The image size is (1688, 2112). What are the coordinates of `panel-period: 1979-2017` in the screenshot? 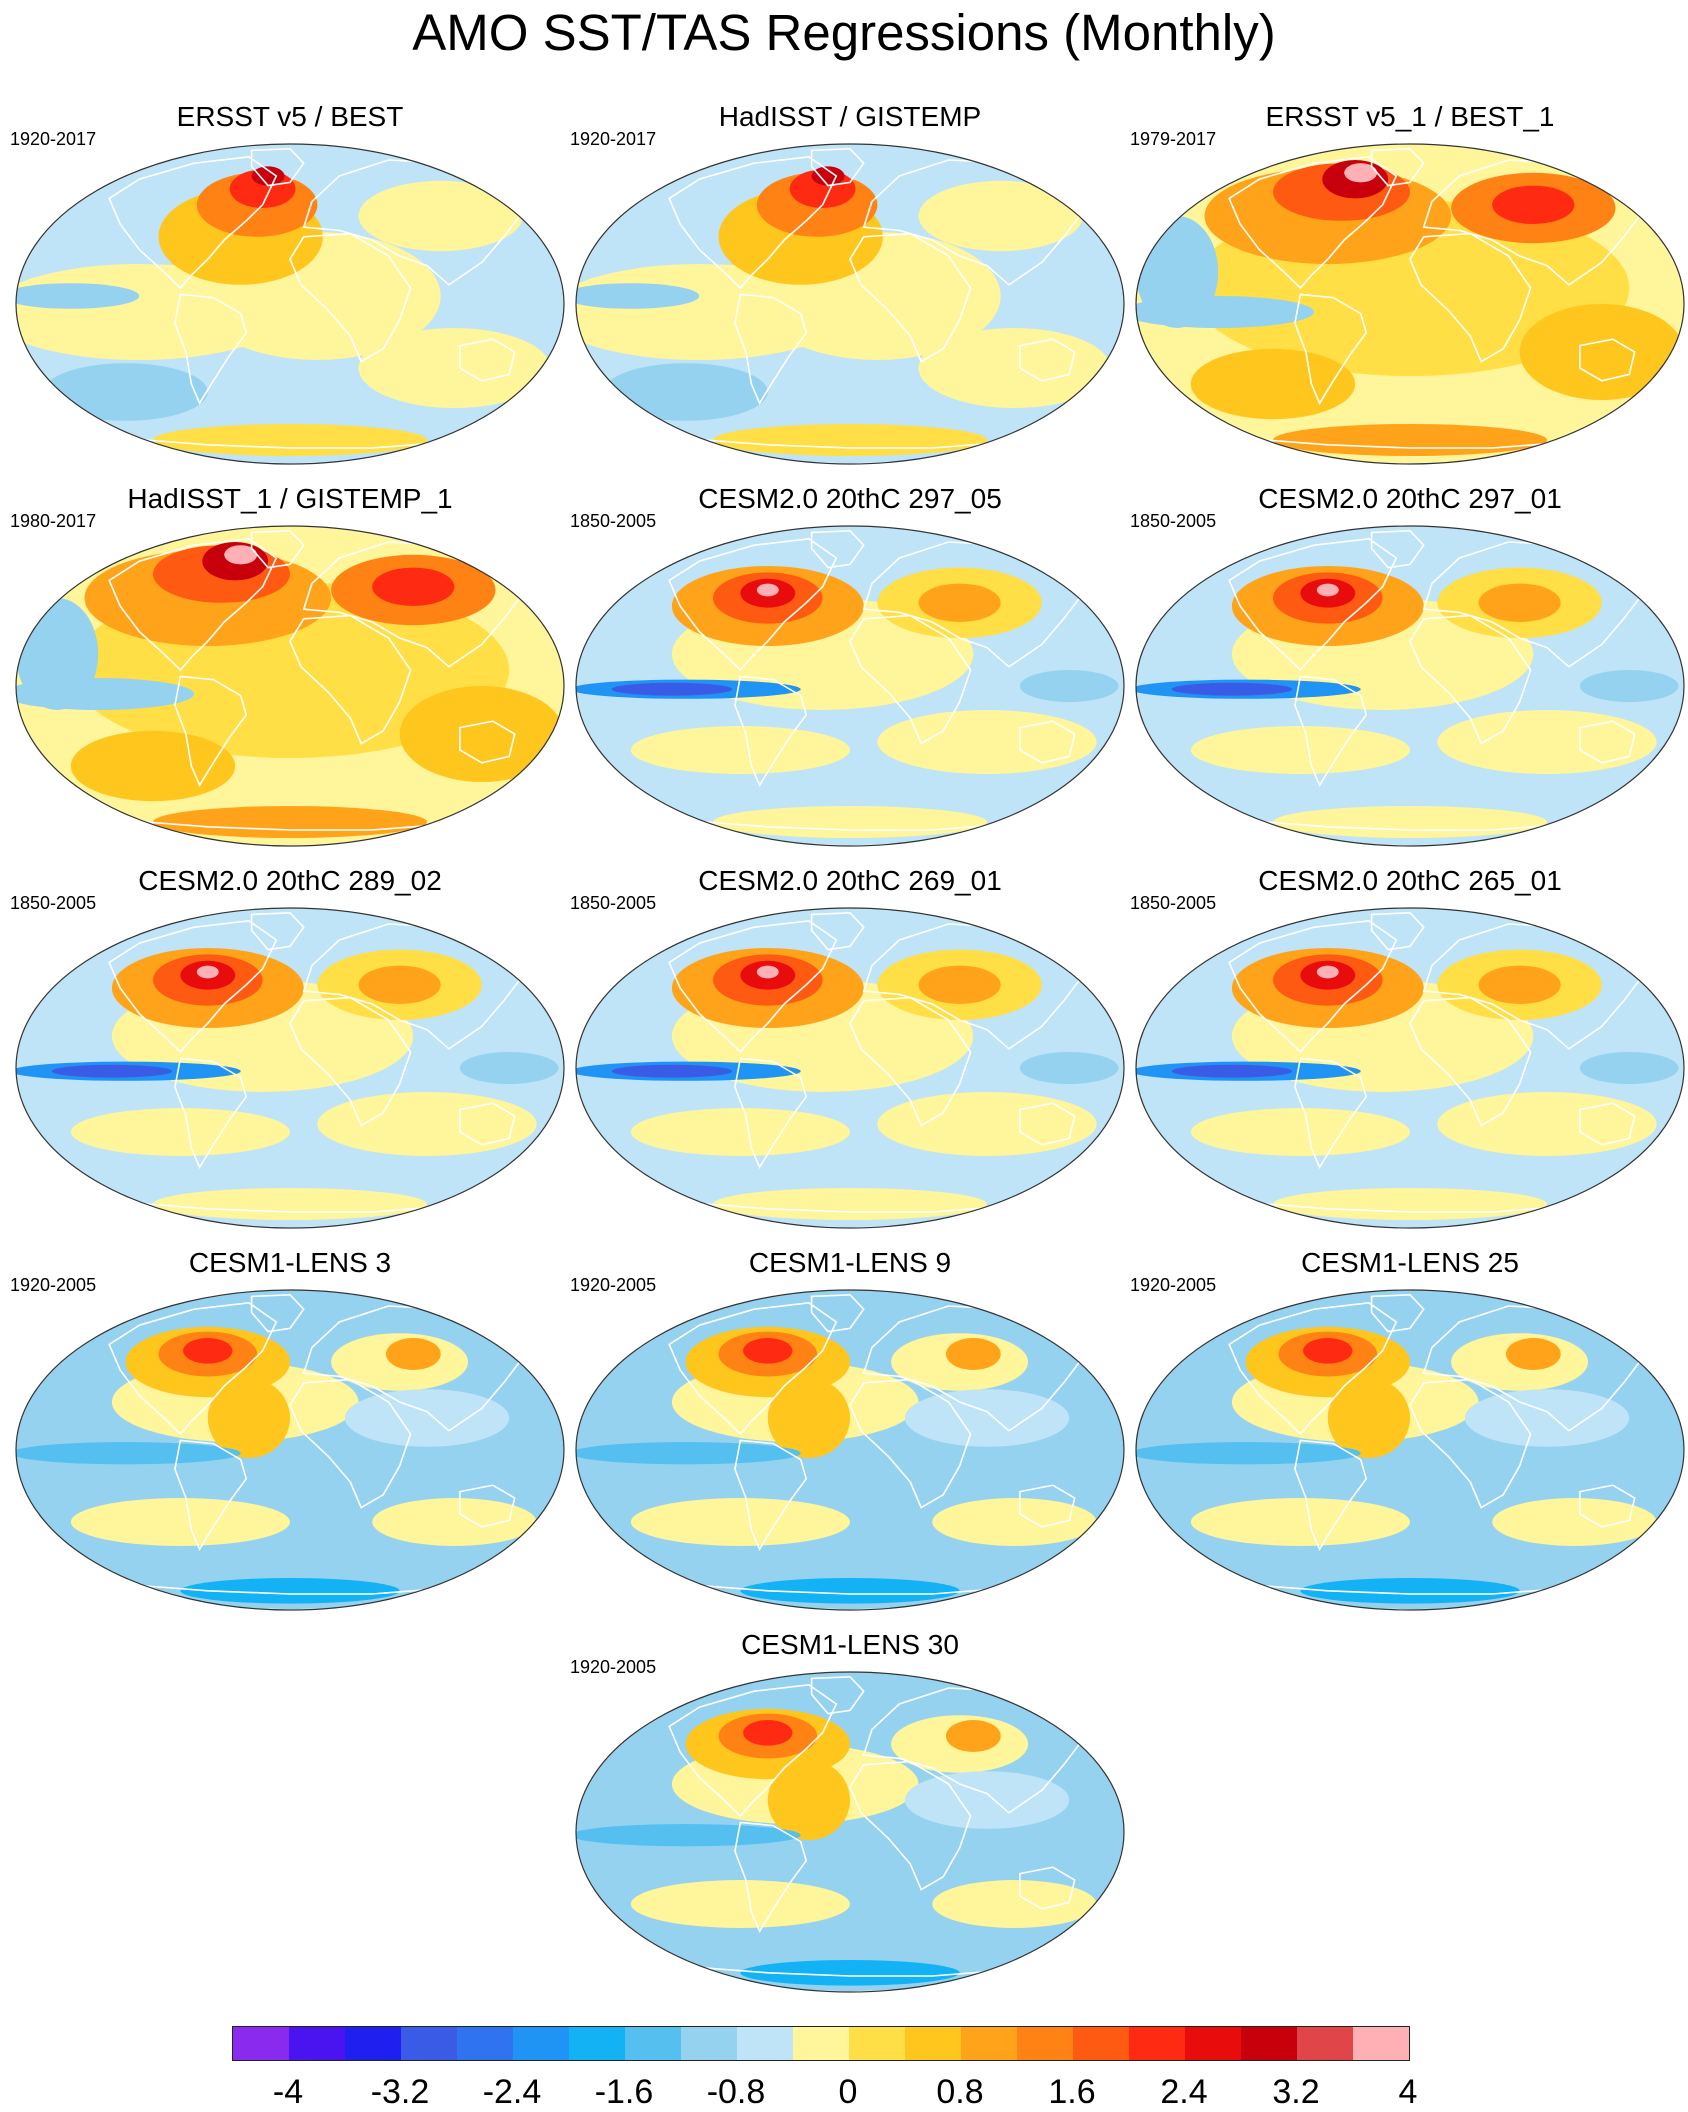 It's located at (1173, 139).